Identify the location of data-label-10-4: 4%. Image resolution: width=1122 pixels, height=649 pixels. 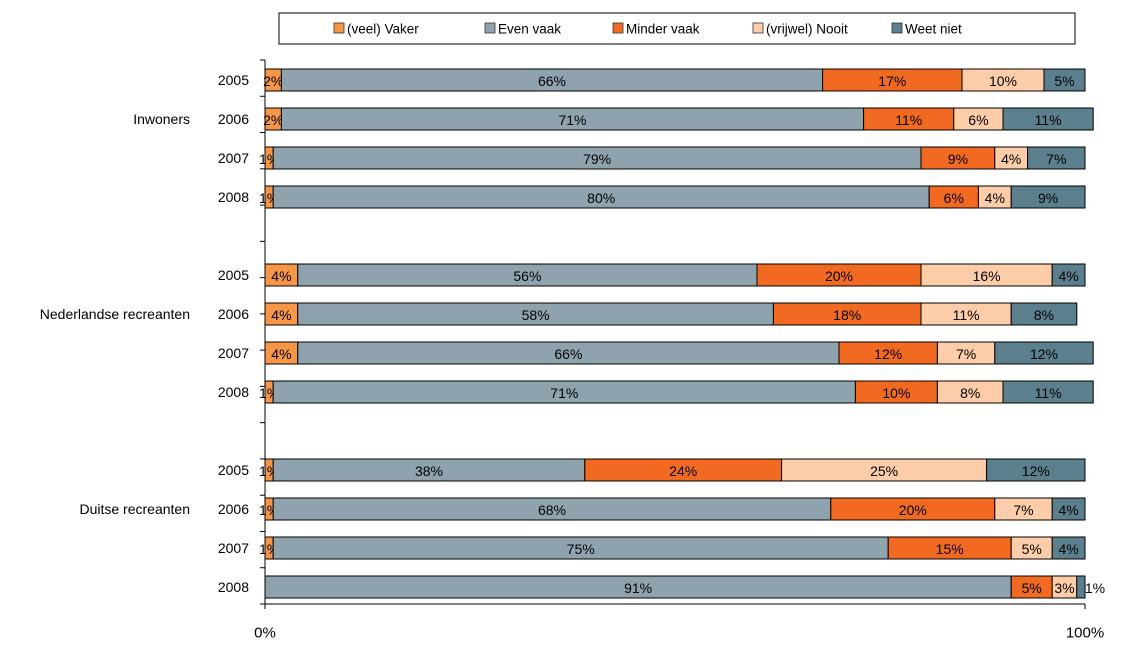
(1068, 549).